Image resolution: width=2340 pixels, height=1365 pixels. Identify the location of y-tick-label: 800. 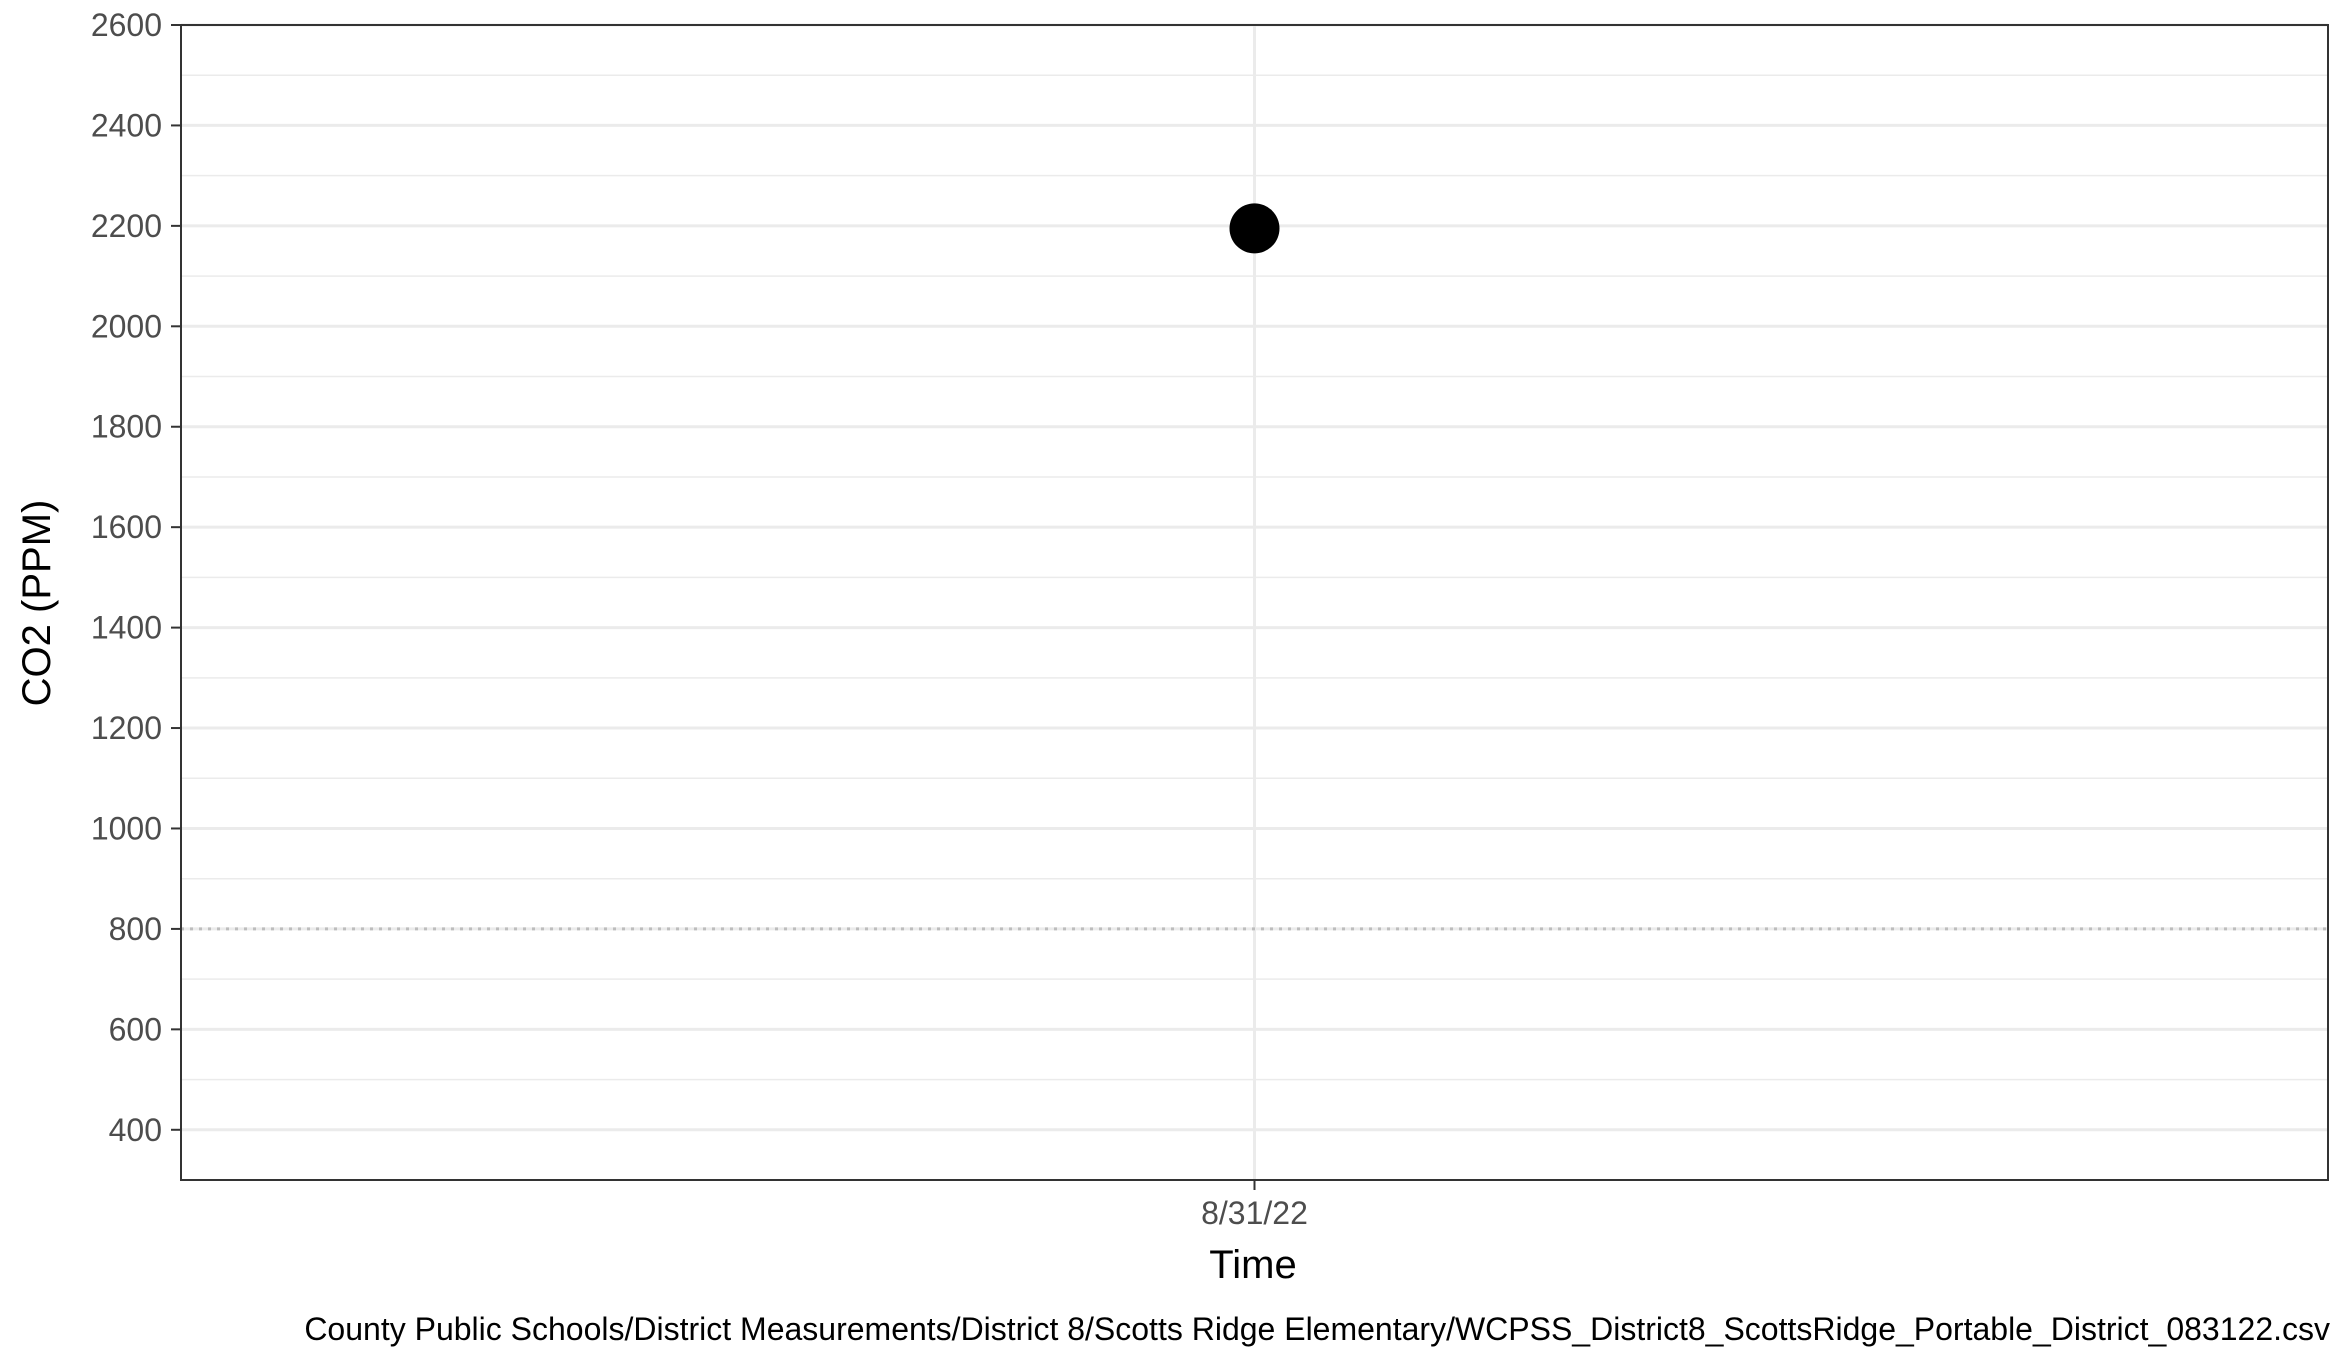
(135, 929).